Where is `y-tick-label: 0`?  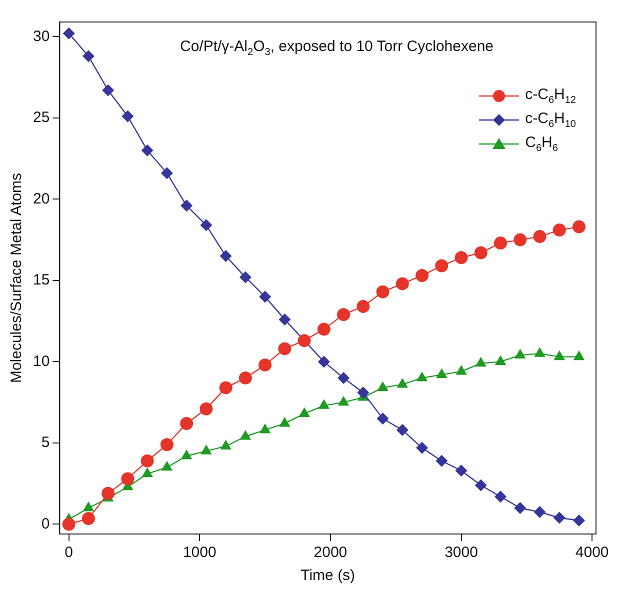 y-tick-label: 0 is located at coordinates (45, 523).